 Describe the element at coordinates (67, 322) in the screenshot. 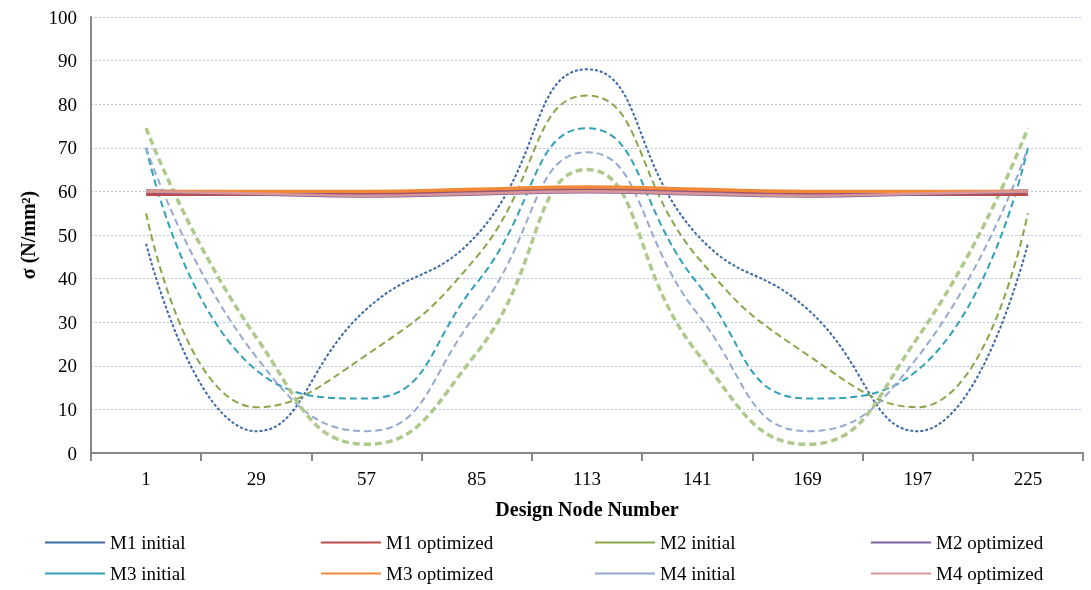

I see `y-tick-label: 30` at that location.